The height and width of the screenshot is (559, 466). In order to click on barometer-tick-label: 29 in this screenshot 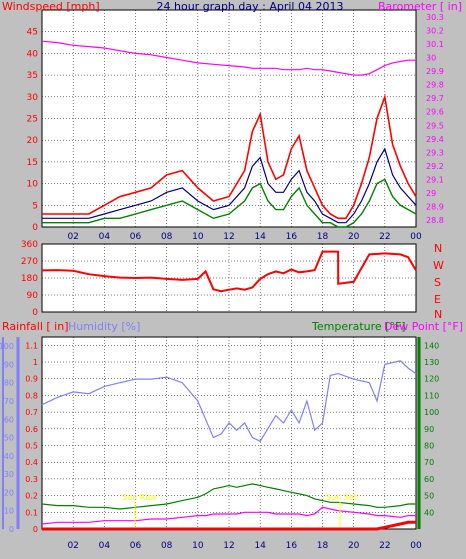, I will do `click(431, 193)`.